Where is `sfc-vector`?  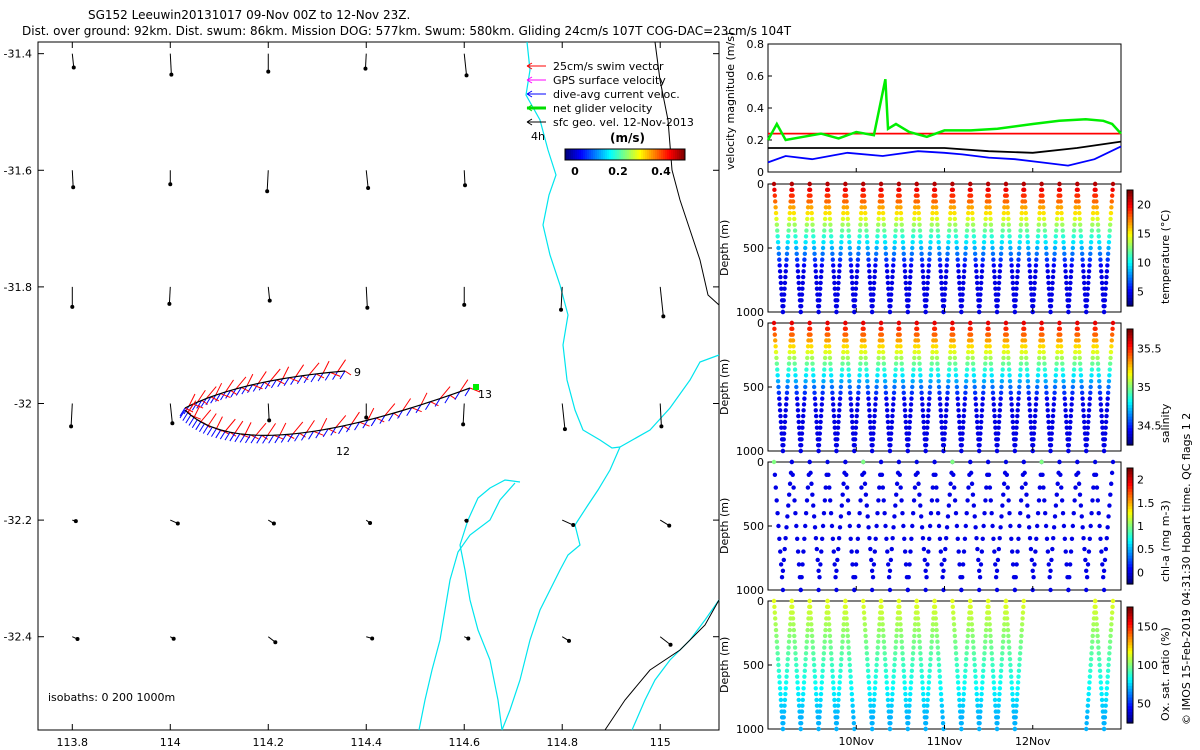 sfc-vector is located at coordinates (268, 412).